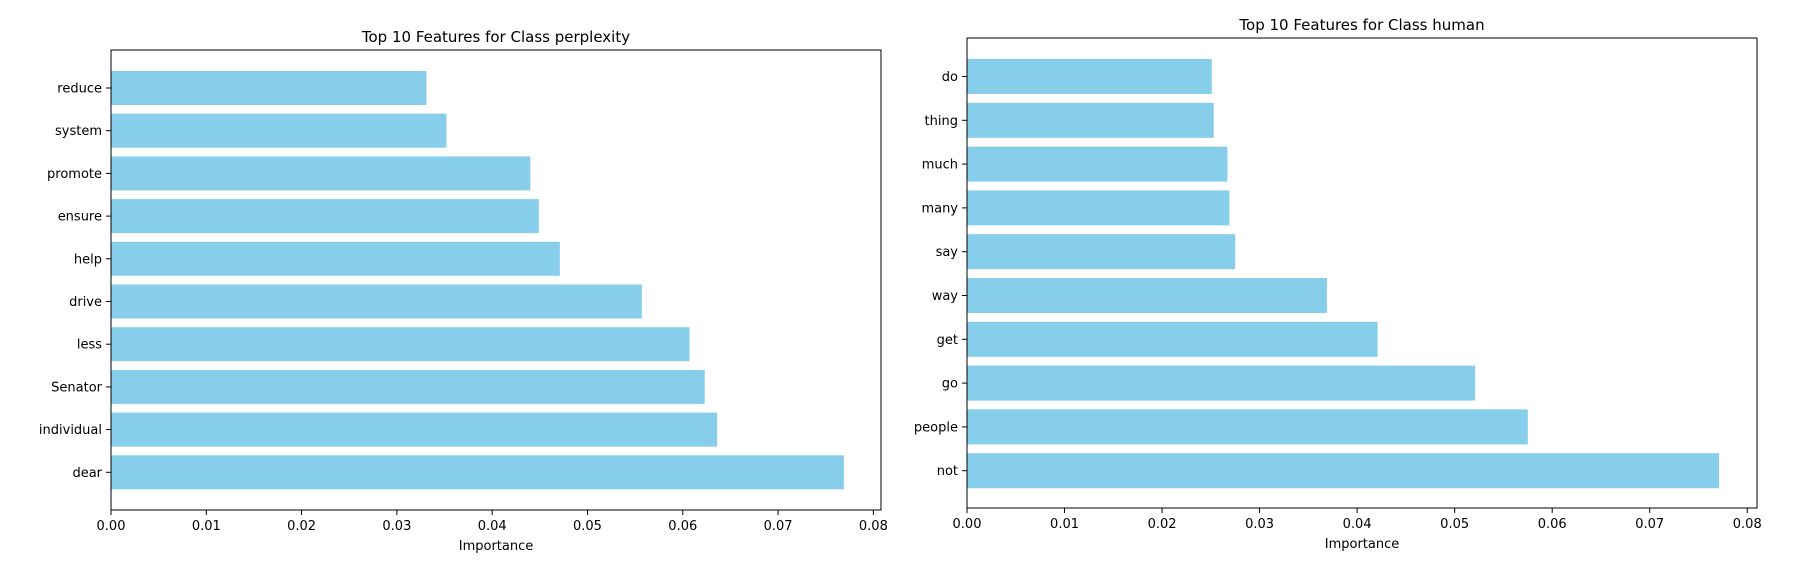  Describe the element at coordinates (87, 473) in the screenshot. I see `y-tick-label: dear` at that location.